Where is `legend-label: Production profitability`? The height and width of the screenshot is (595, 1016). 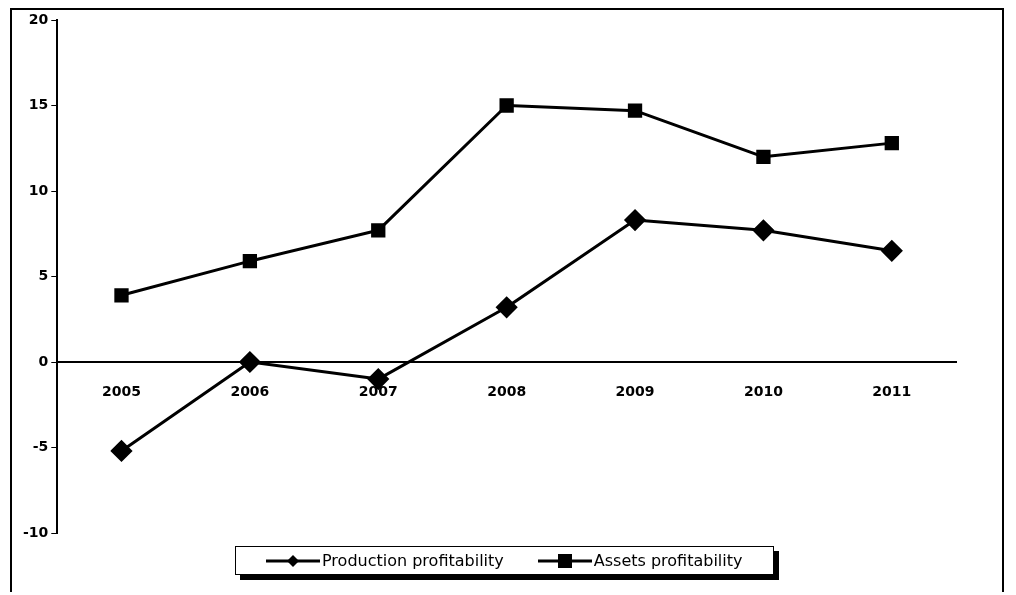 legend-label: Production profitability is located at coordinates (413, 560).